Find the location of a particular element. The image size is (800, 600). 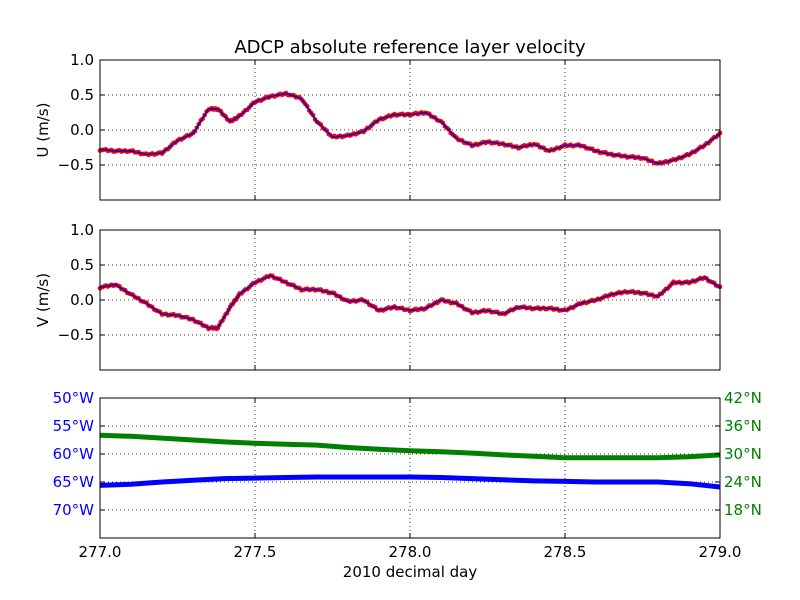

x-tick-label: 278.0 is located at coordinates (410, 552).